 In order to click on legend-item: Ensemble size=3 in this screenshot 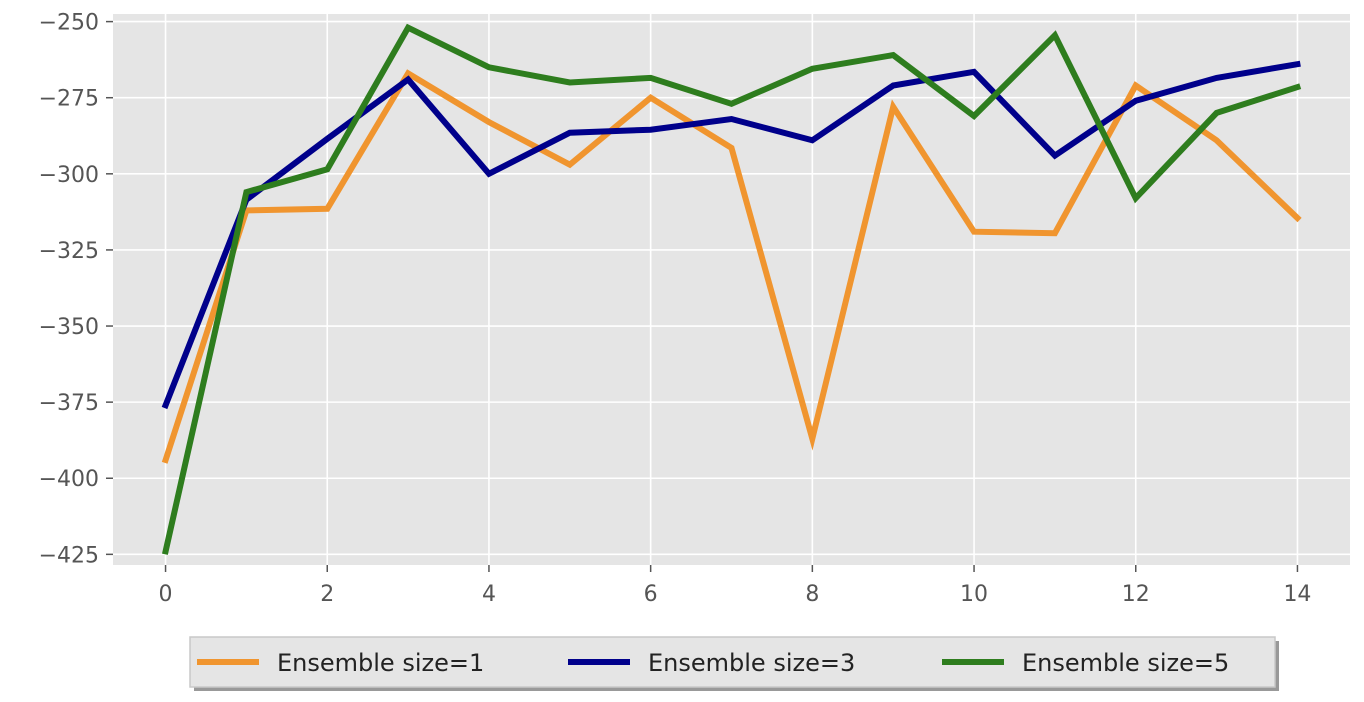, I will do `click(711, 663)`.